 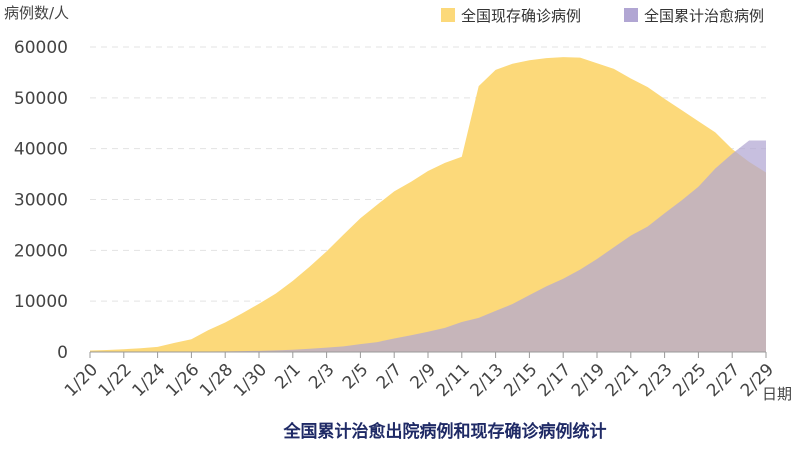 What do you see at coordinates (321, 376) in the screenshot?
I see `x-tick-label: 2/3` at bounding box center [321, 376].